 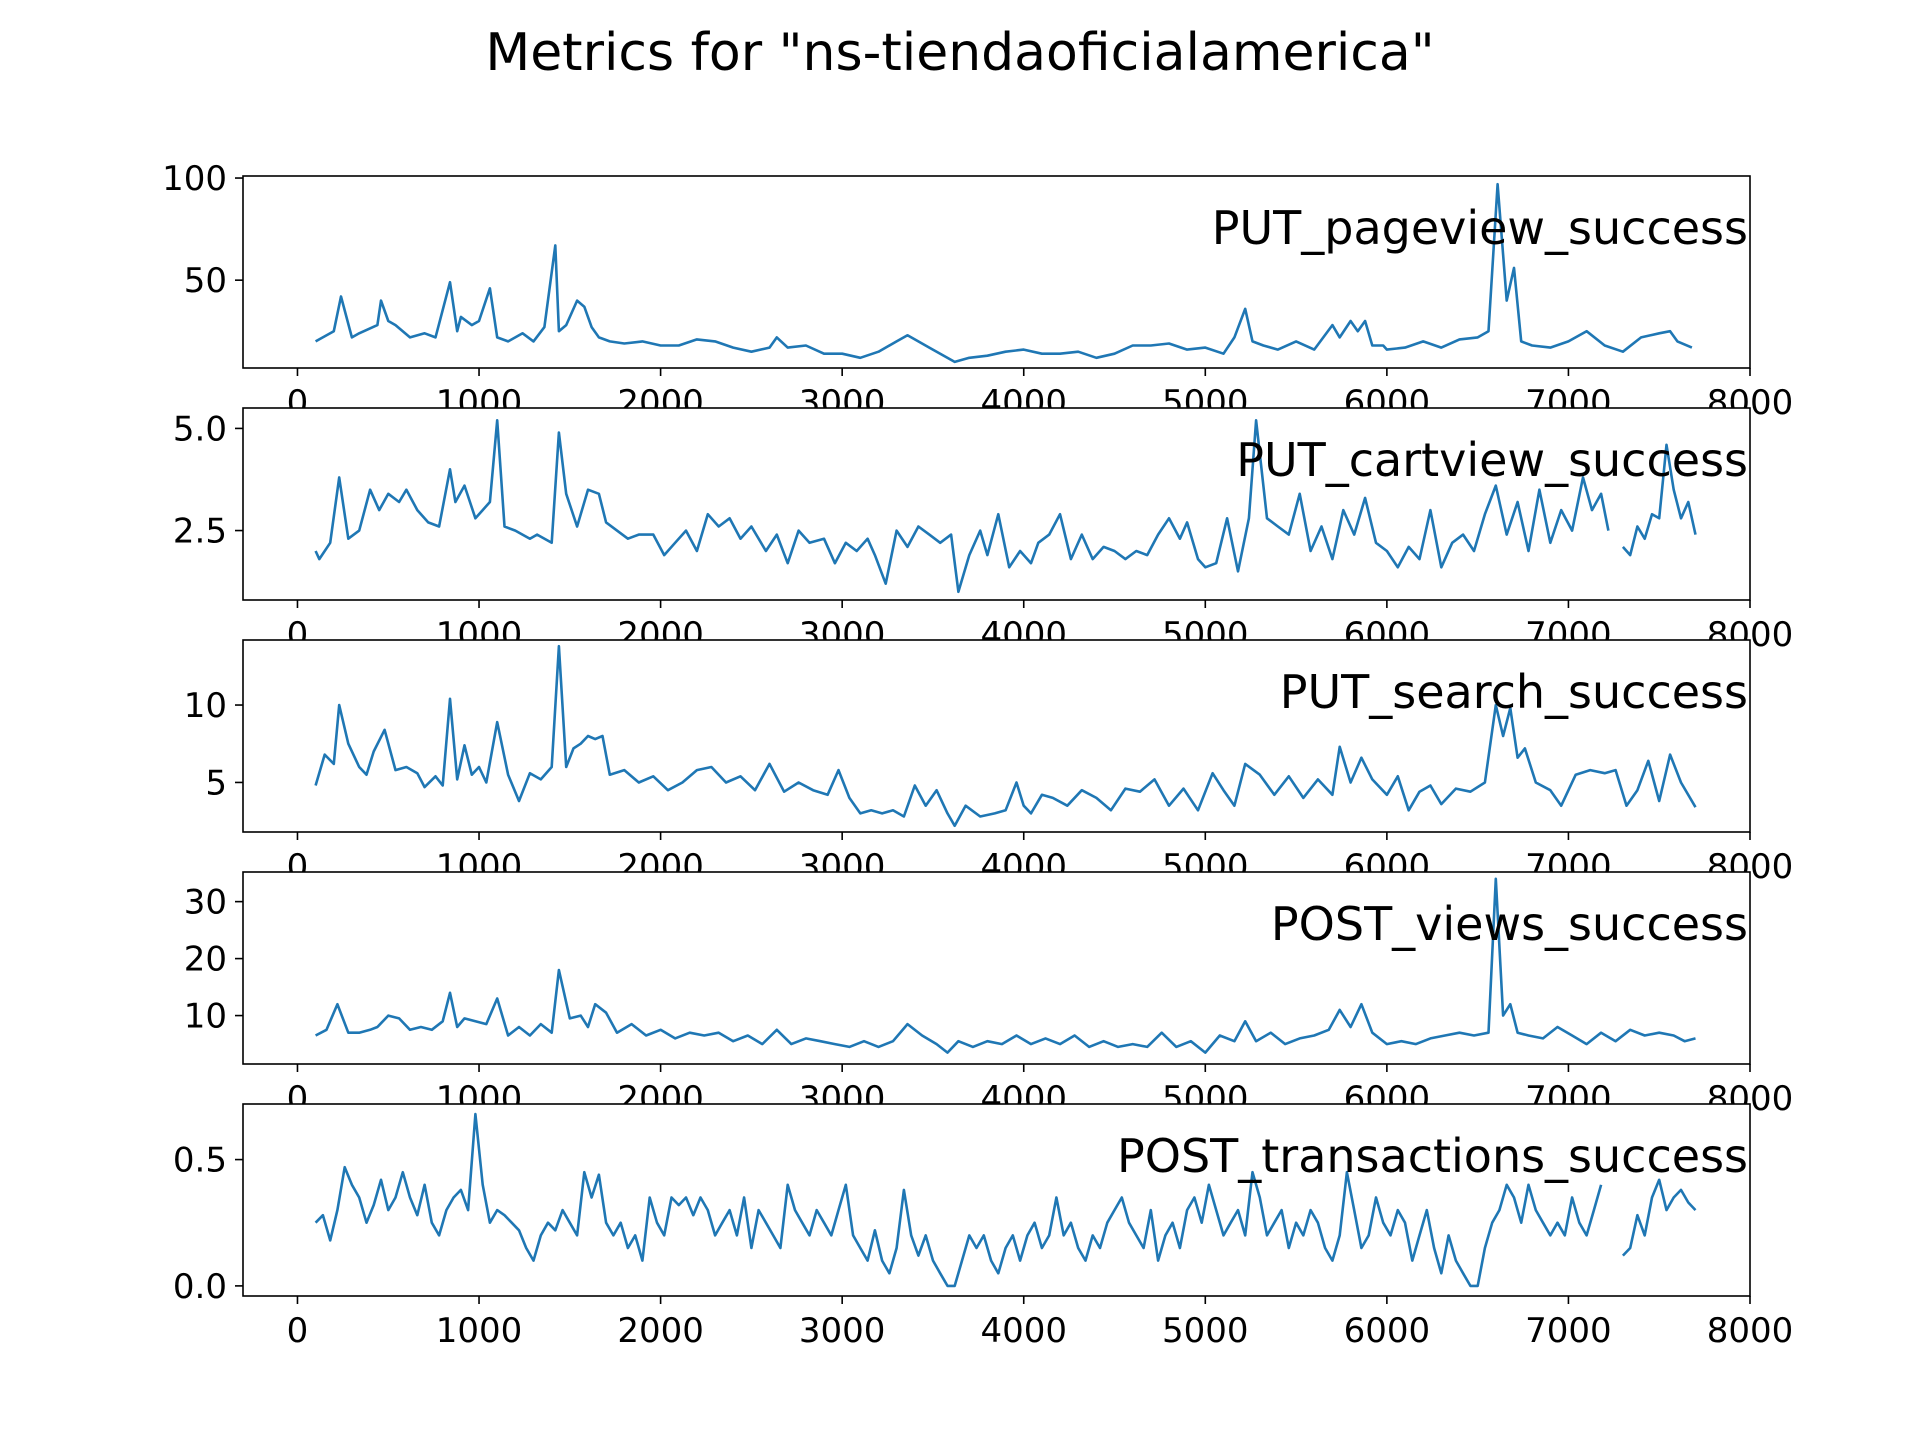 I want to click on panel-label: PUT_cartview_success, so click(x=1492, y=460).